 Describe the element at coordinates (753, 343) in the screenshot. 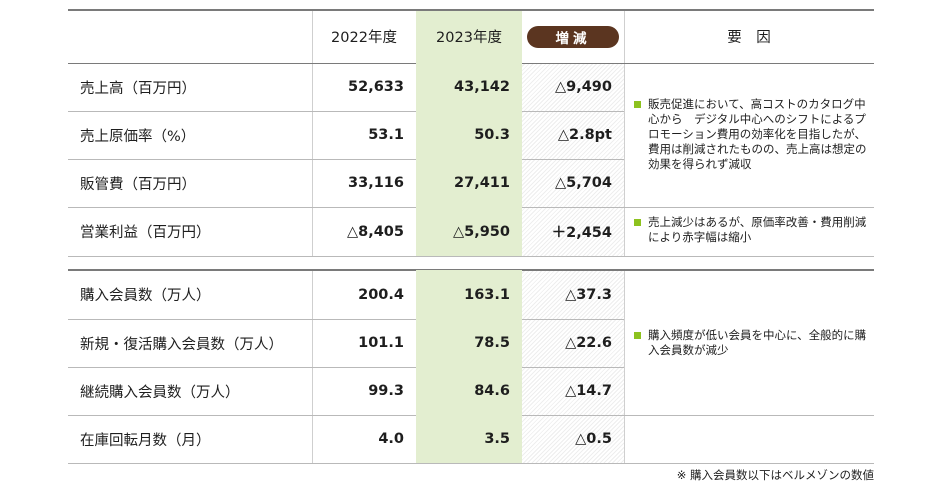

I see `factor-note-members: 購入頻度が低い会員を中心に、全般的に購入会員数が減少` at that location.